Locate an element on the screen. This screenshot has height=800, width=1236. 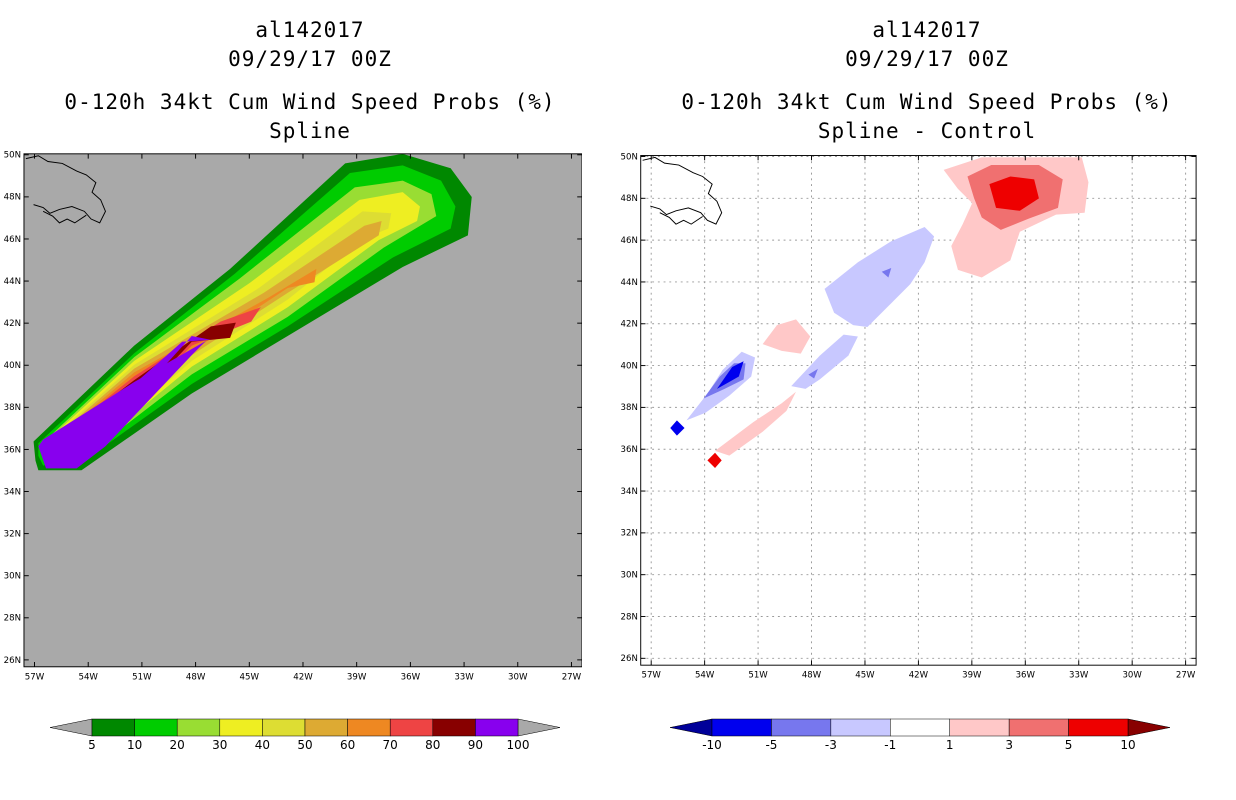
lat-label: 34N is located at coordinates (629, 492).